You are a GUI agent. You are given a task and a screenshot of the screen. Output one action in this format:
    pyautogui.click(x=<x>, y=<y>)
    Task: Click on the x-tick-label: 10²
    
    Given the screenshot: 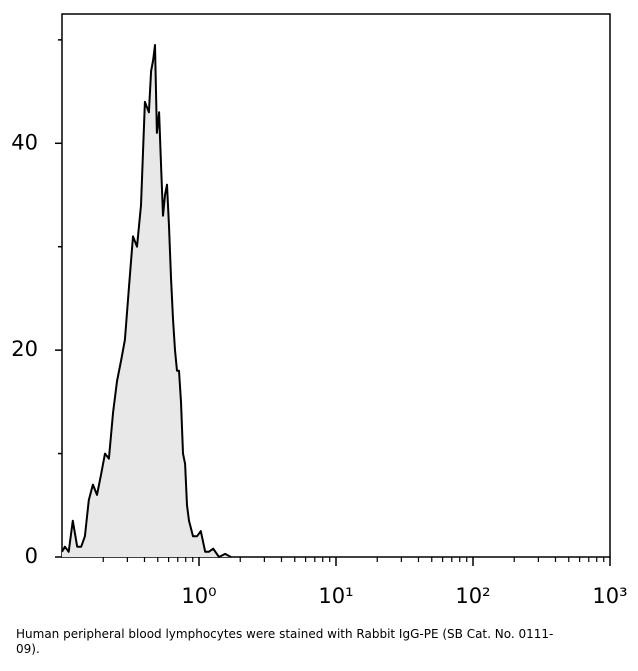 What is the action you would take?
    pyautogui.click(x=472, y=596)
    